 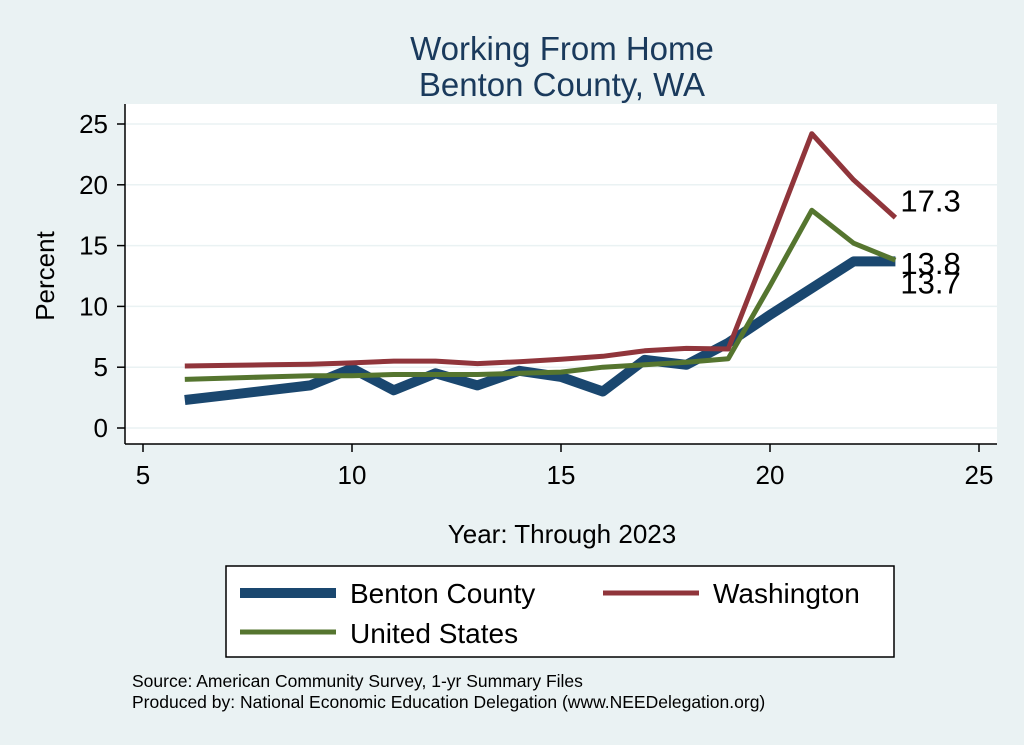 I want to click on x-tick-label-20: 20, so click(x=770, y=475).